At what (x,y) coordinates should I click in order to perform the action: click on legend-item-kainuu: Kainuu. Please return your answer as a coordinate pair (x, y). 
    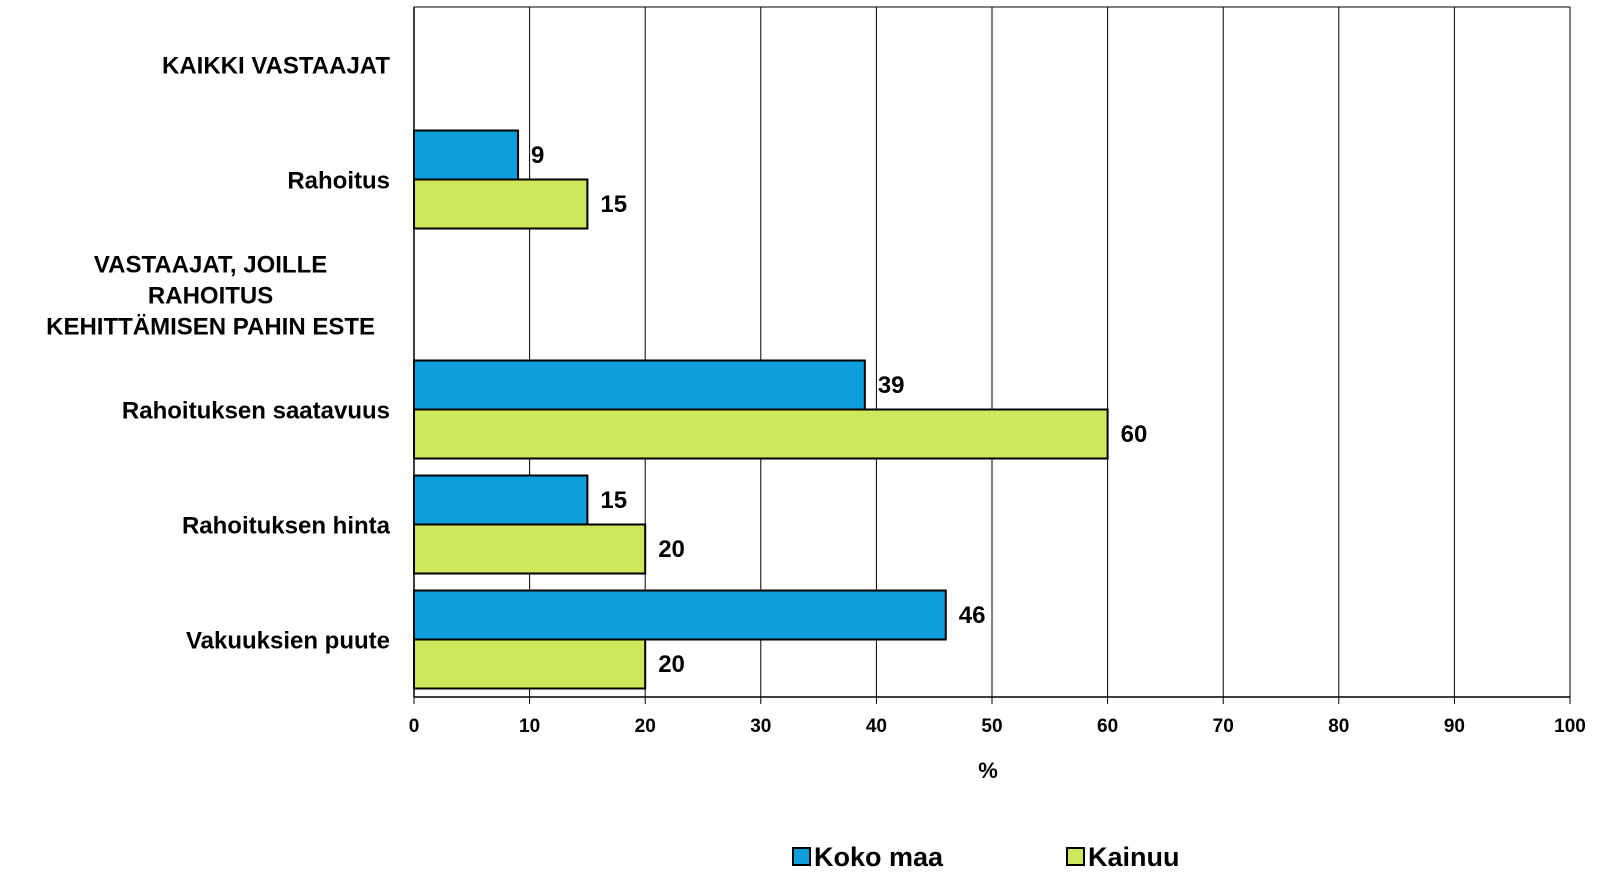
    Looking at the image, I should click on (1123, 857).